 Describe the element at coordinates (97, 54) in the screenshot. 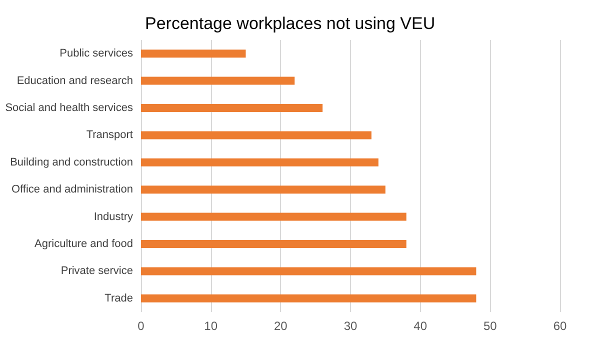

I see `y-tick-label: Public services` at that location.